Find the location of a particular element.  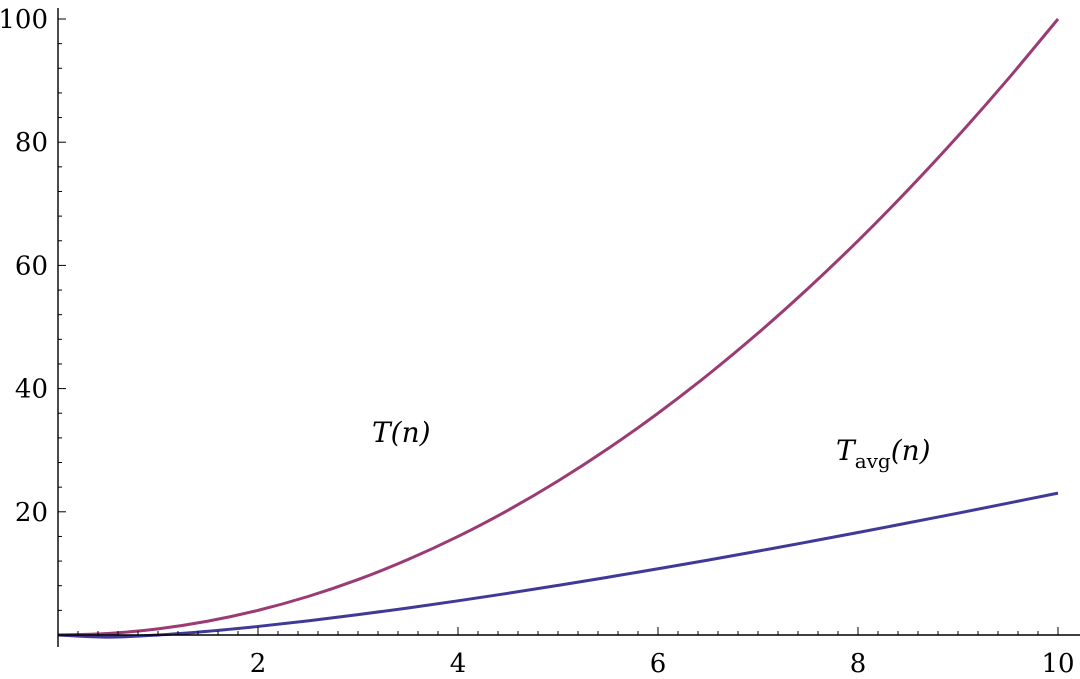

series-label-tavg-main: T is located at coordinates (846, 450).